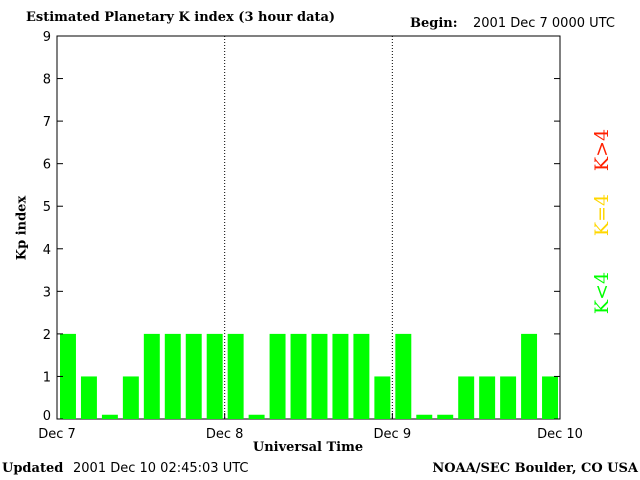 The width and height of the screenshot is (640, 480). I want to click on updated-label: Updated, so click(33, 468).